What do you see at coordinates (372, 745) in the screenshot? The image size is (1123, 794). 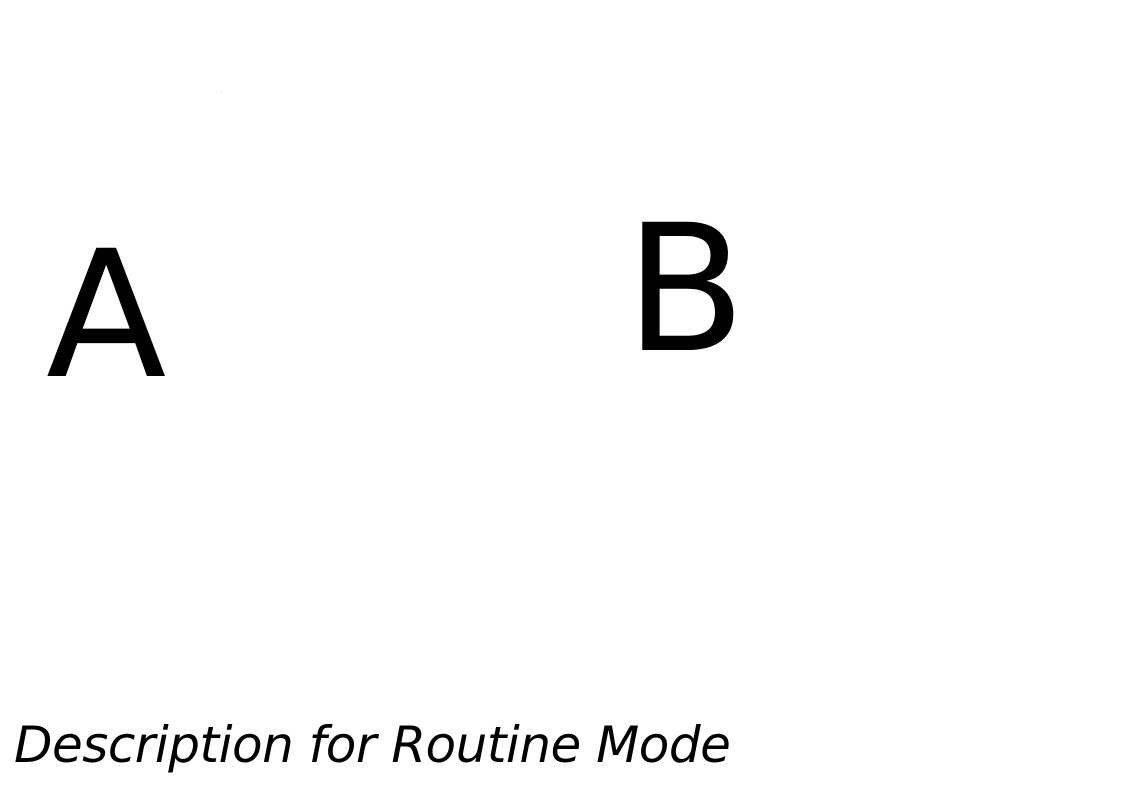 I see `mode-description: Description for Routine Mode` at bounding box center [372, 745].